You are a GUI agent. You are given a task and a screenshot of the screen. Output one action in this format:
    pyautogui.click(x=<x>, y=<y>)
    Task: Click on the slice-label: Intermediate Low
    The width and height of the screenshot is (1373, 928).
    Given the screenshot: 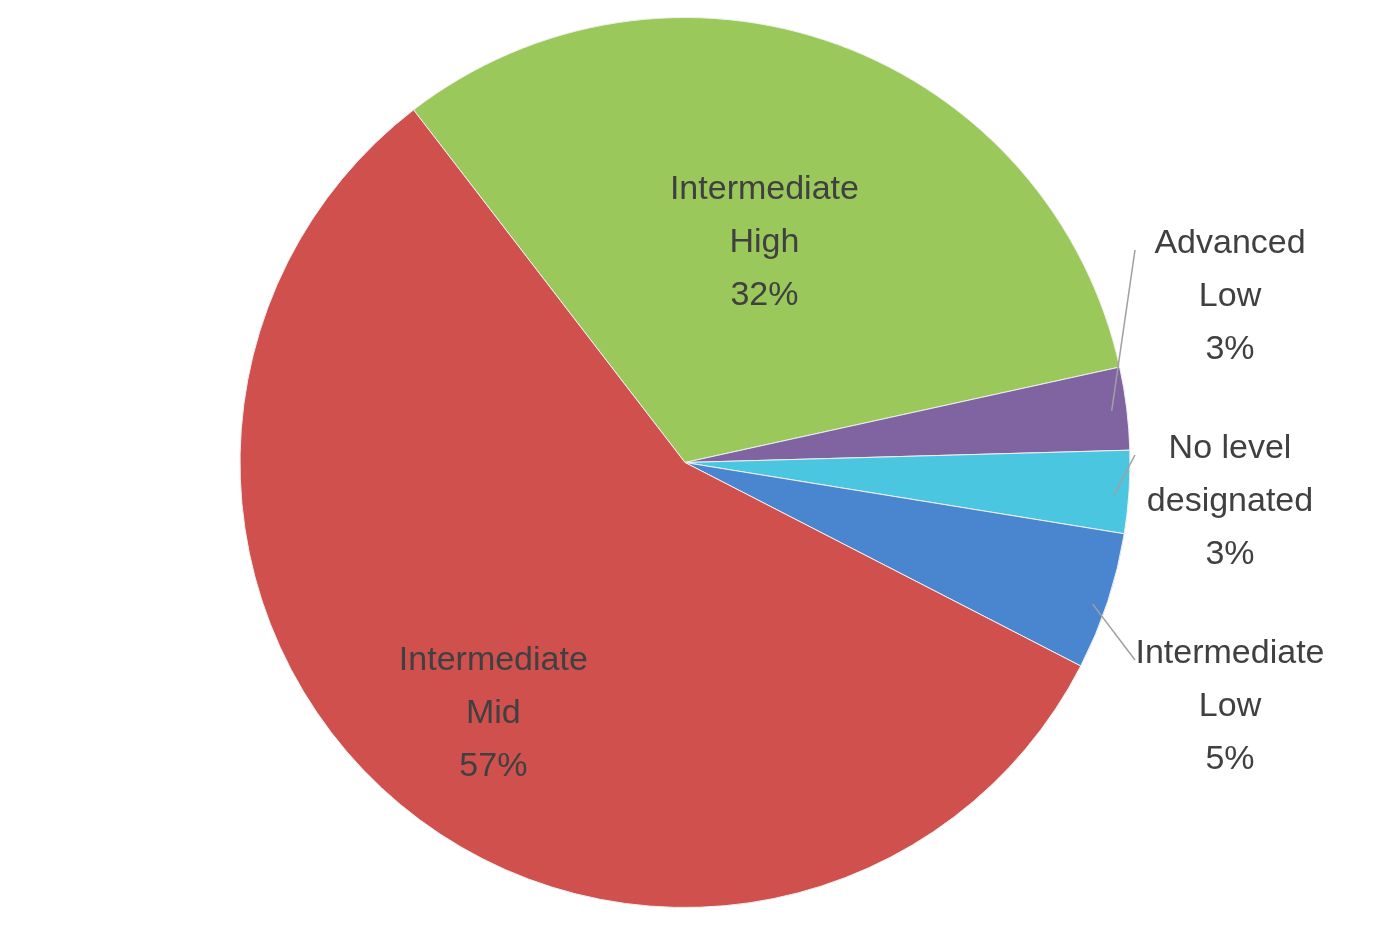 What is the action you would take?
    pyautogui.click(x=1230, y=677)
    